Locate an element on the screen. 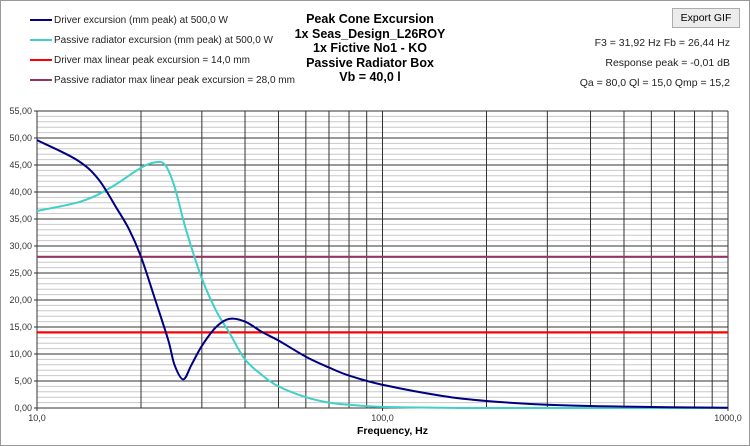 The width and height of the screenshot is (750, 446). legend-label: Driver excursion (mm peak) at 500,0 W is located at coordinates (141, 20).